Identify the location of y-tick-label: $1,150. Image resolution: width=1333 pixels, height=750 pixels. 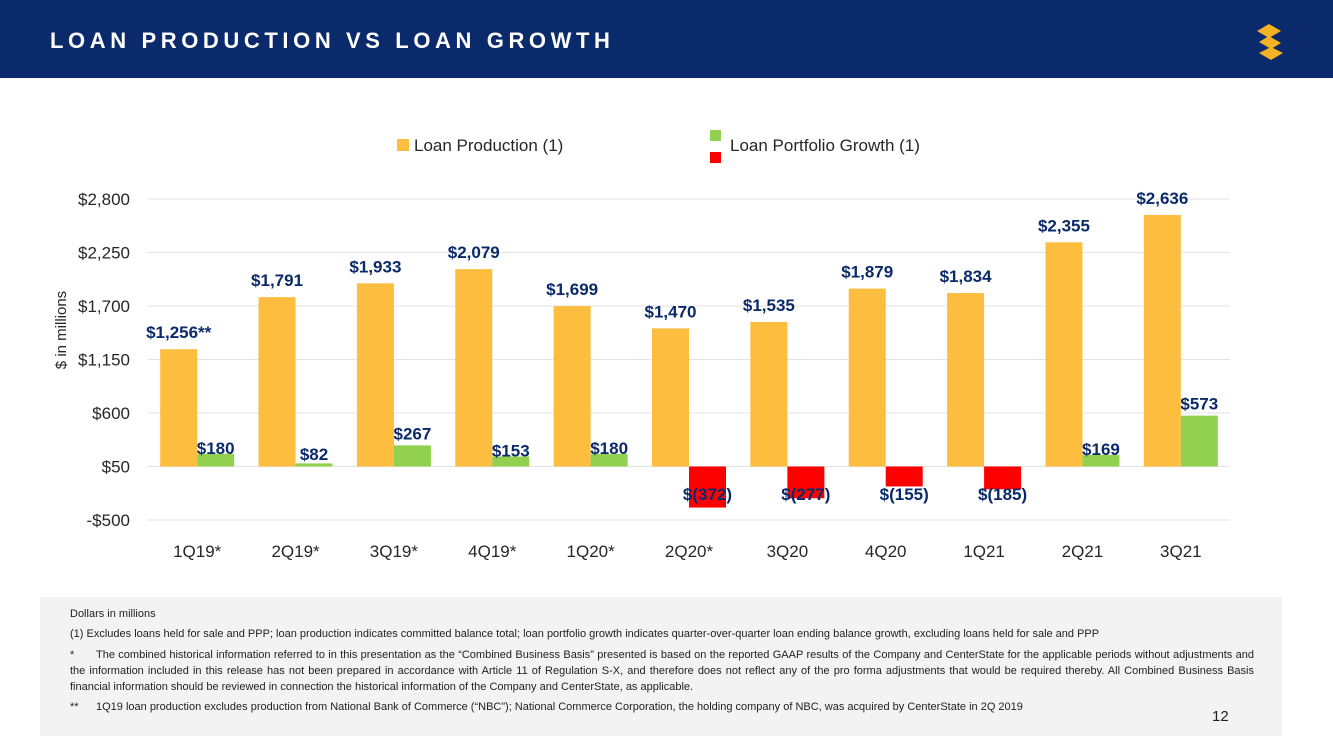
(104, 360).